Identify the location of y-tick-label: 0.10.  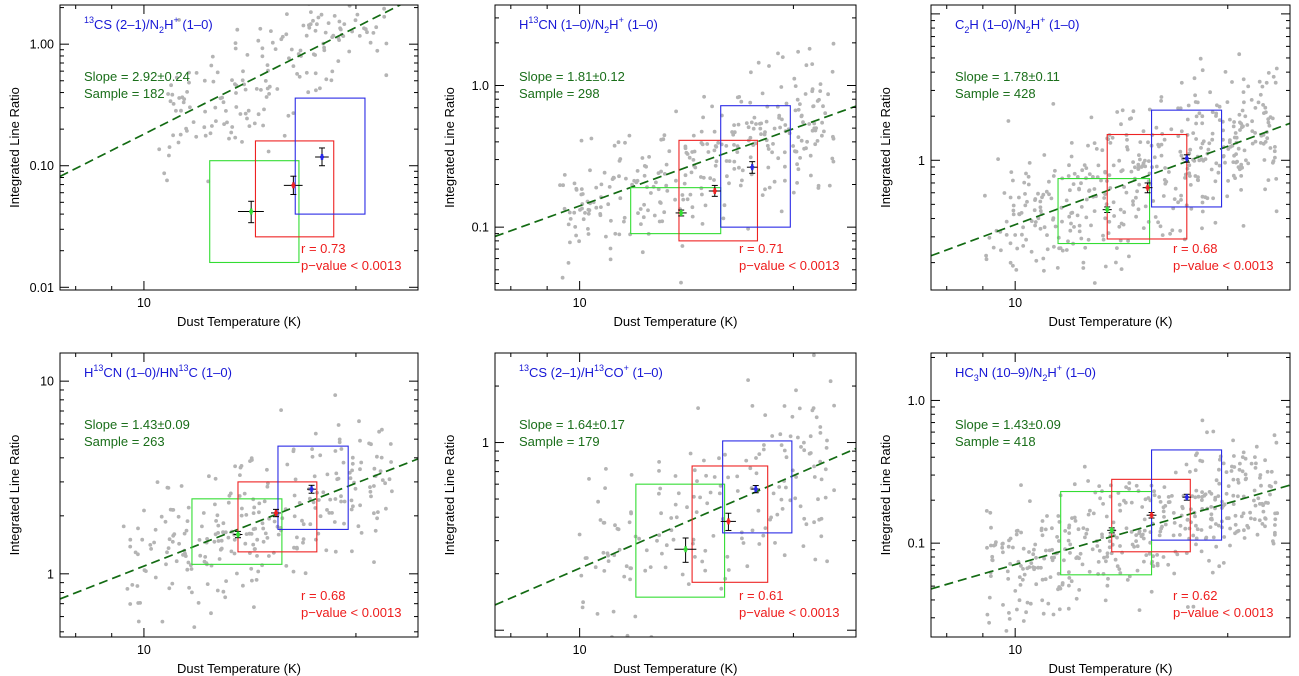
(42, 166).